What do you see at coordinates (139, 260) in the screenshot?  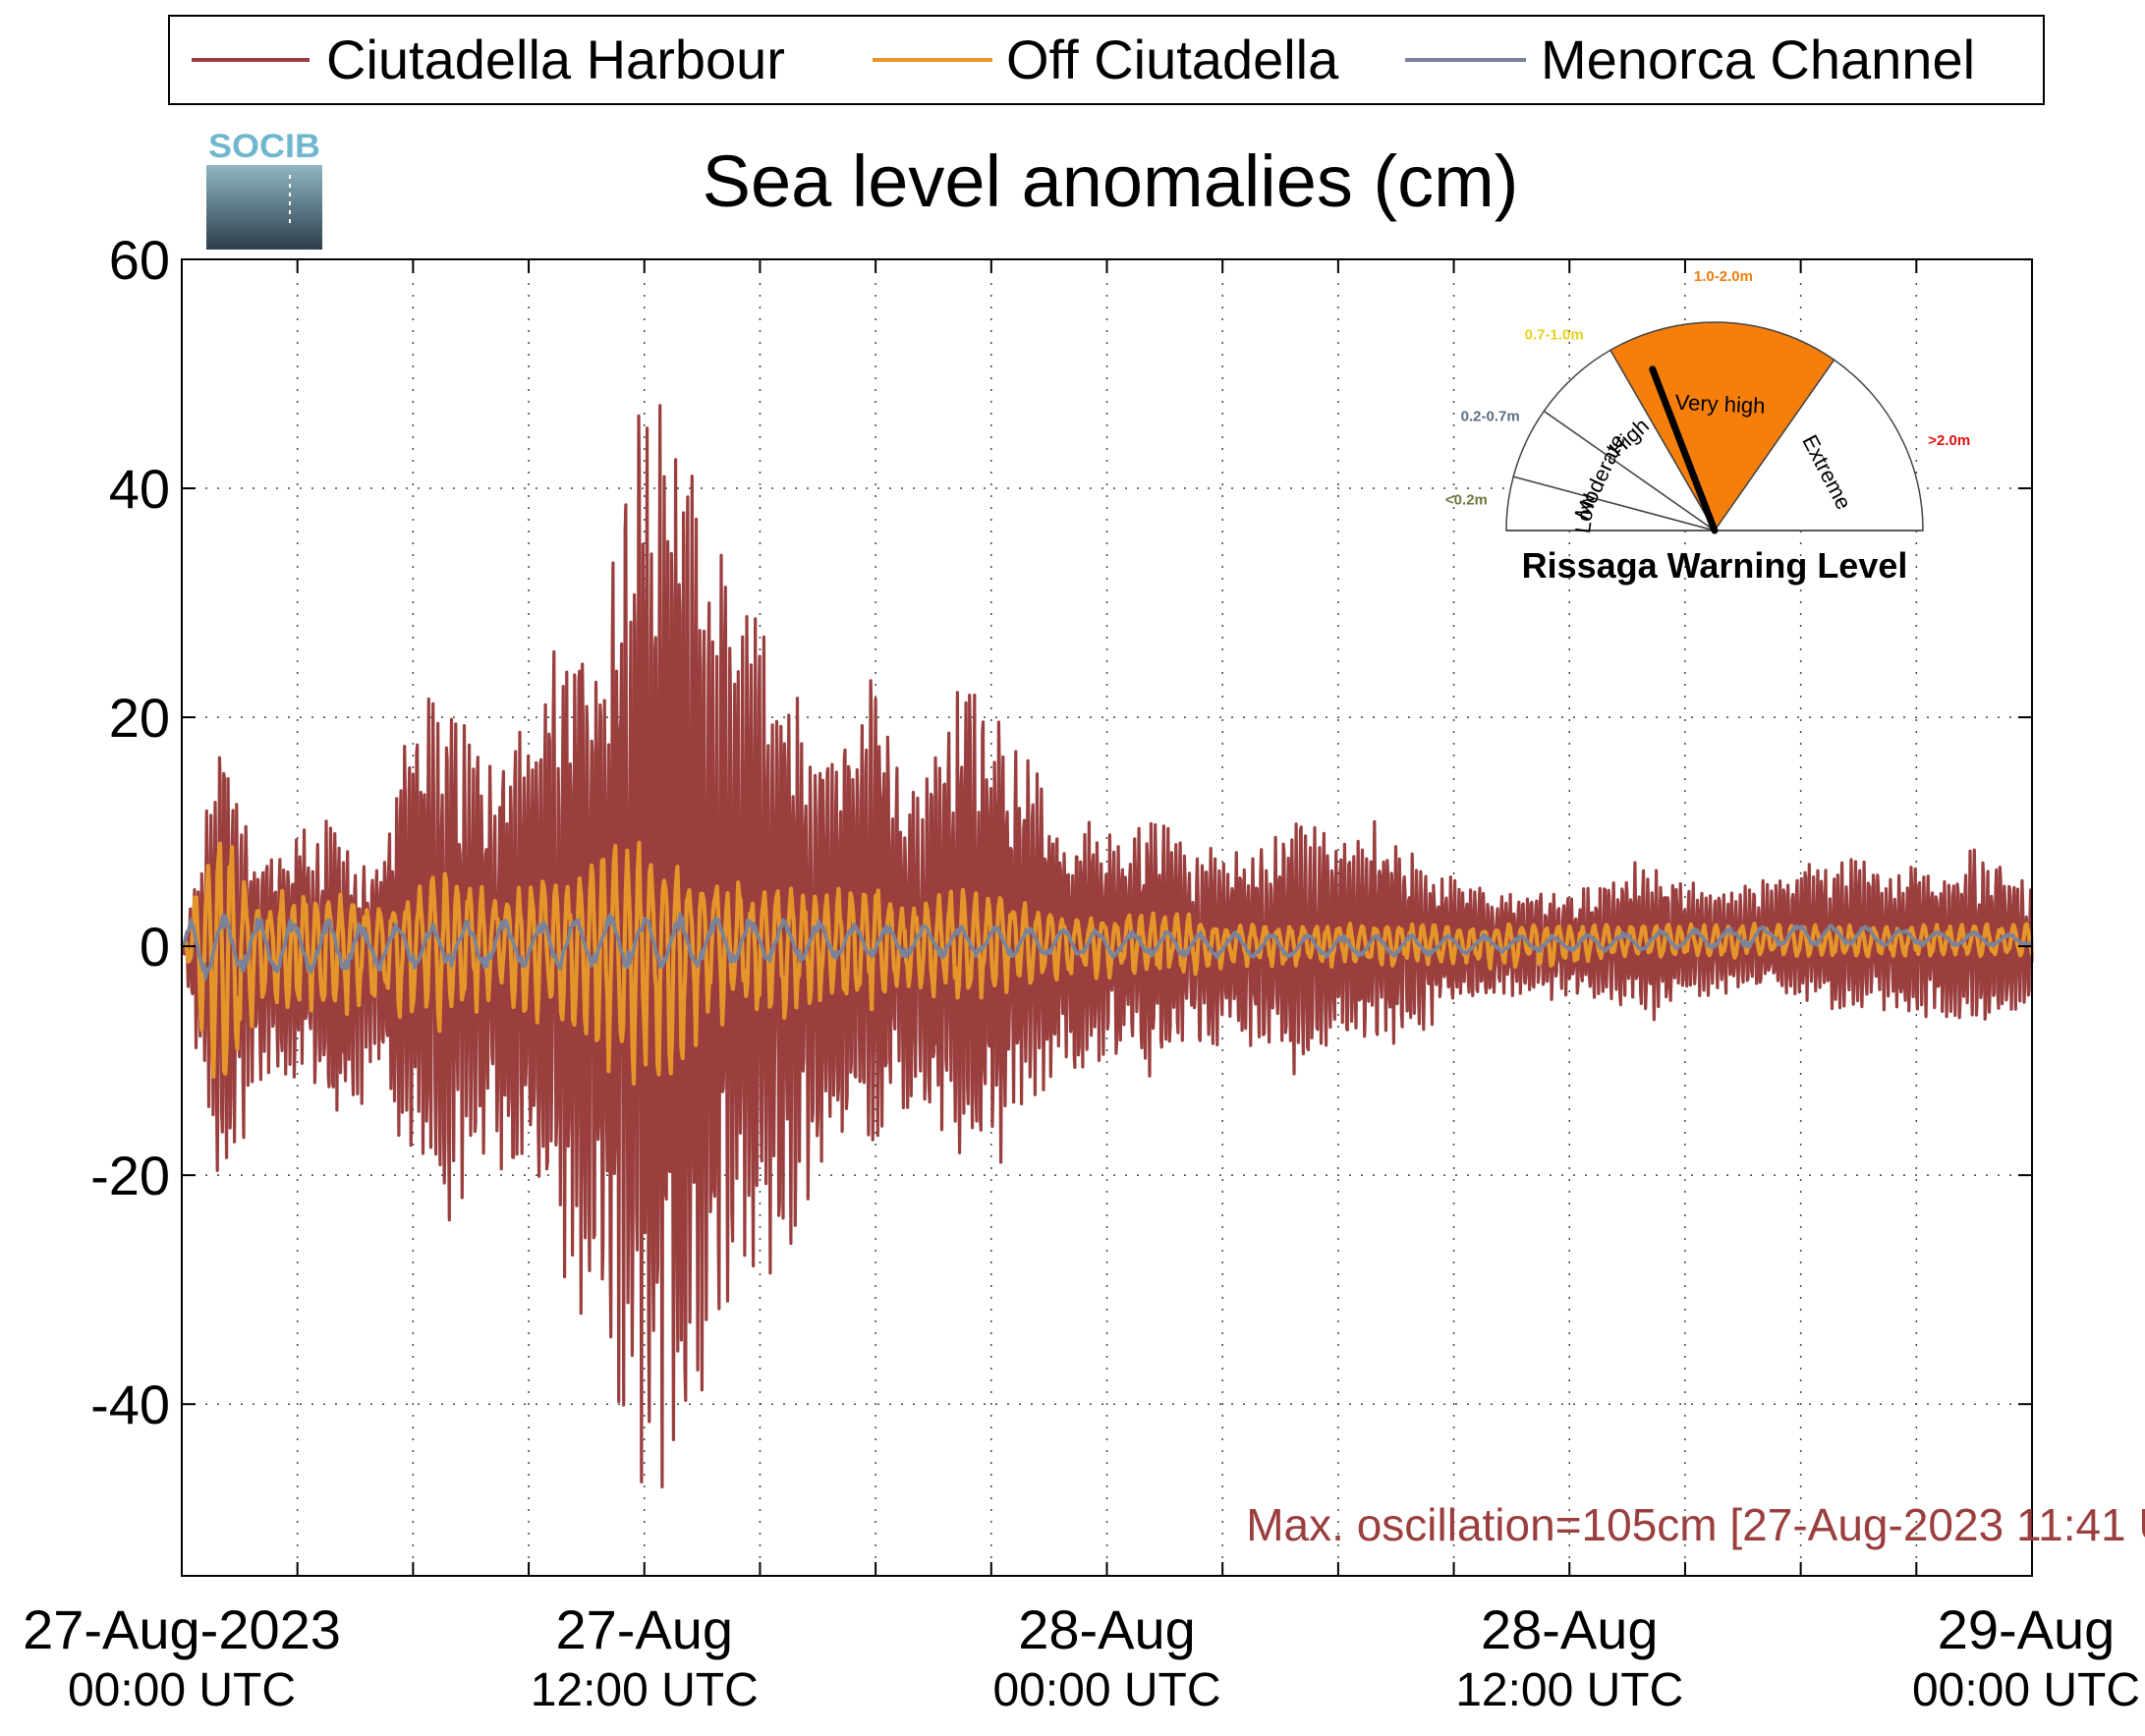 I see `y-tick-label: 60` at bounding box center [139, 260].